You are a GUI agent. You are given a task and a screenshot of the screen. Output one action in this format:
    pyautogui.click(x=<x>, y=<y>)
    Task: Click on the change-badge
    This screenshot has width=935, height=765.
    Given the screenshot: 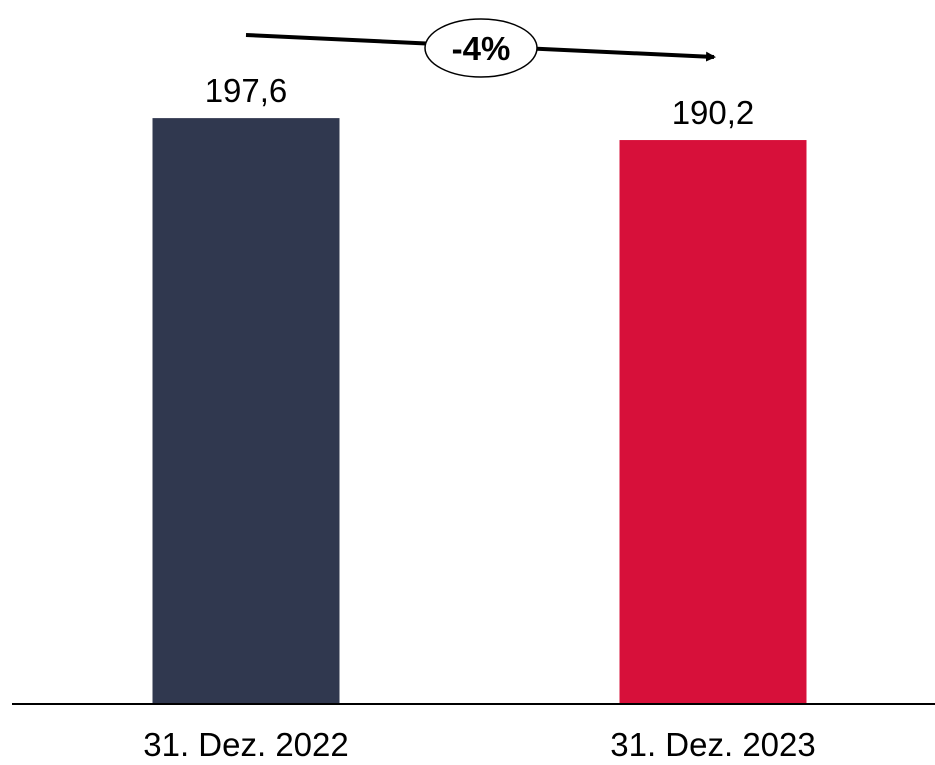 What is the action you would take?
    pyautogui.click(x=481, y=48)
    